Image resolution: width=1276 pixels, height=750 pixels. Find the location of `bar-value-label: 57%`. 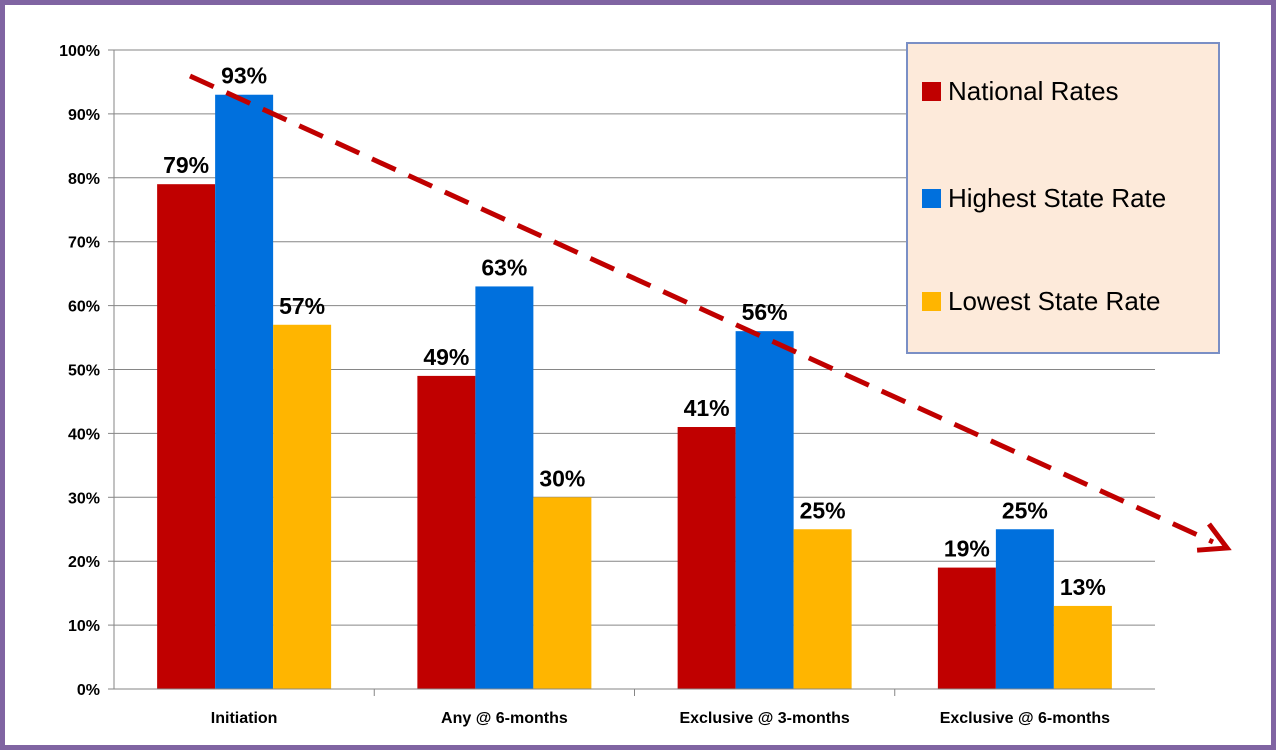

bar-value-label: 57% is located at coordinates (302, 306).